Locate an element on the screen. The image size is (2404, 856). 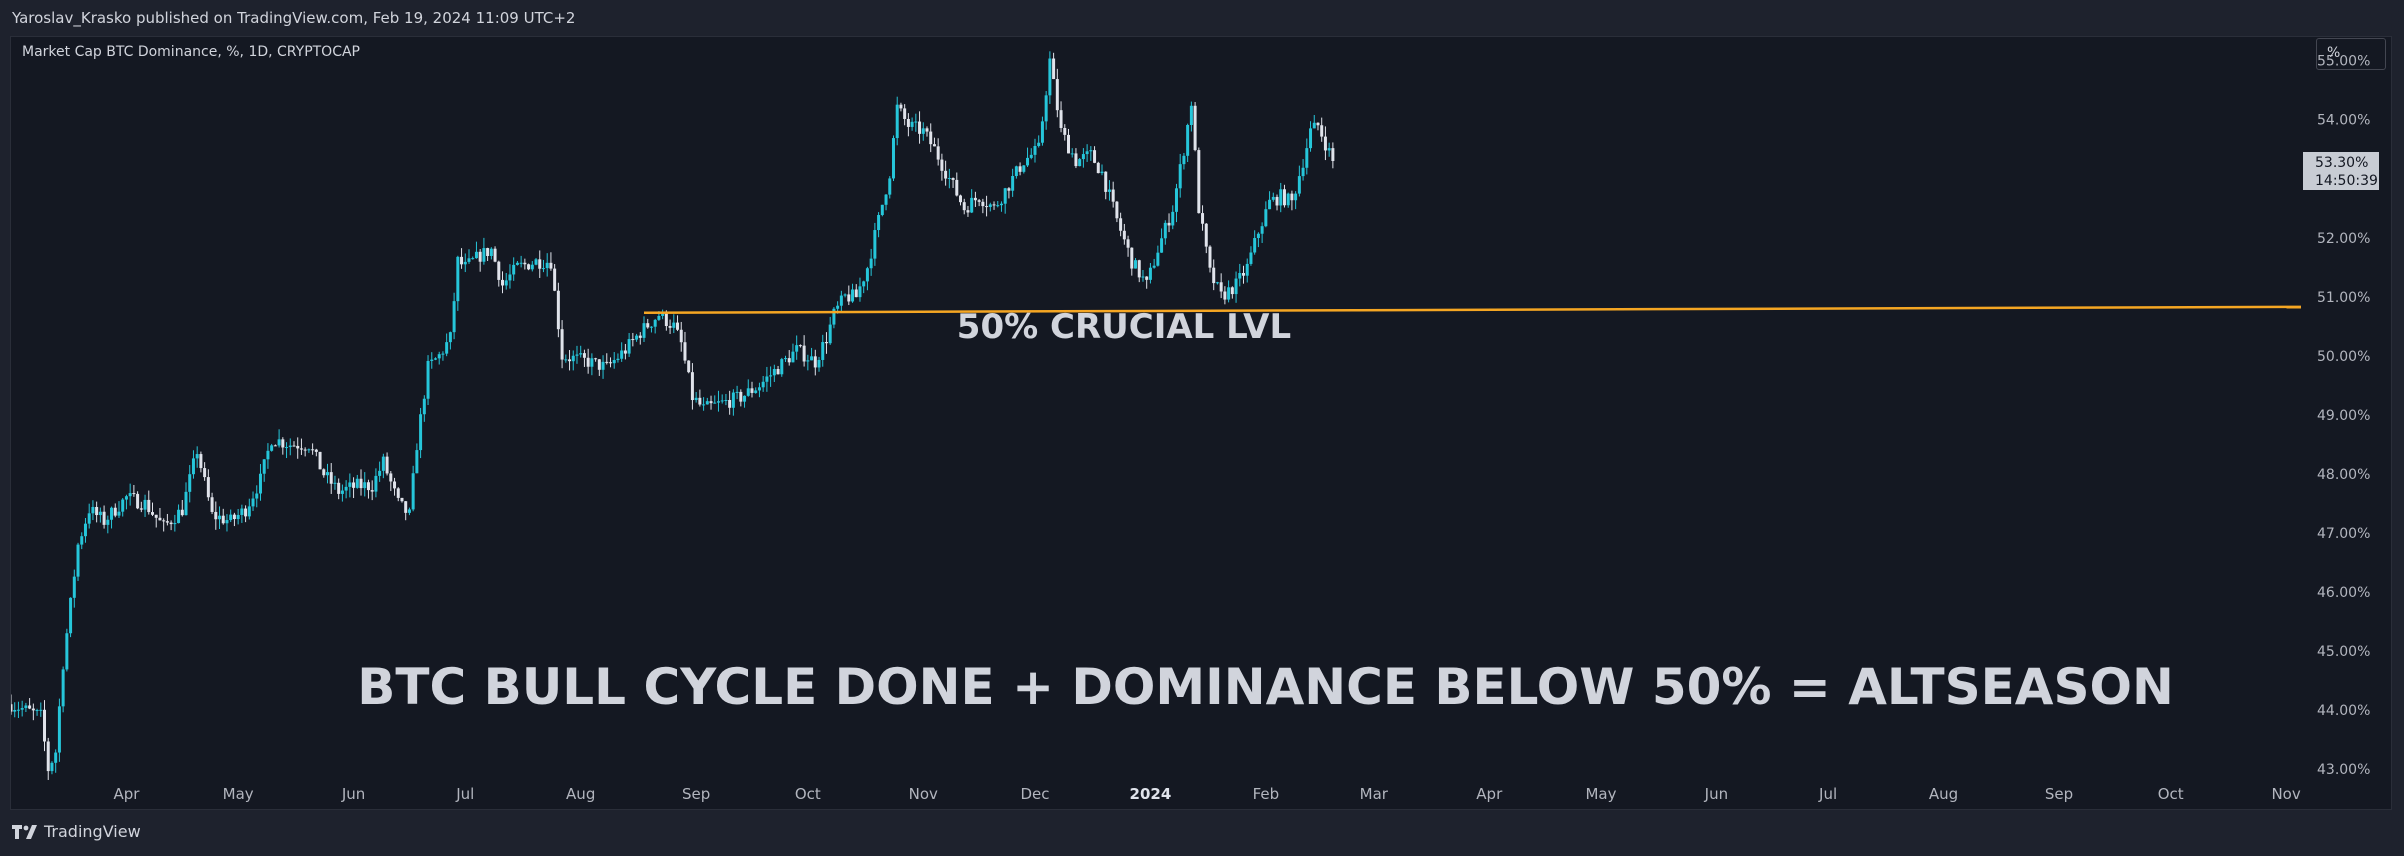
time-tick-label: Apr is located at coordinates (126, 794).